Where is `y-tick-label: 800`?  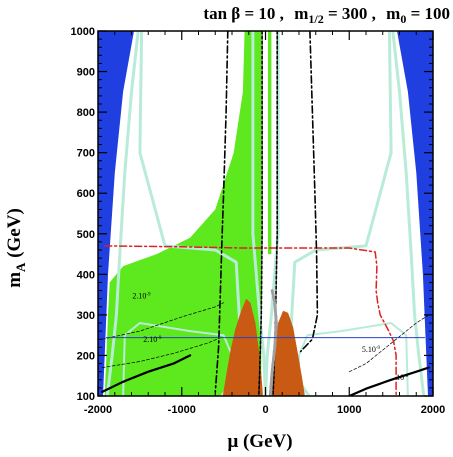
y-tick-label: 800 is located at coordinates (86, 113).